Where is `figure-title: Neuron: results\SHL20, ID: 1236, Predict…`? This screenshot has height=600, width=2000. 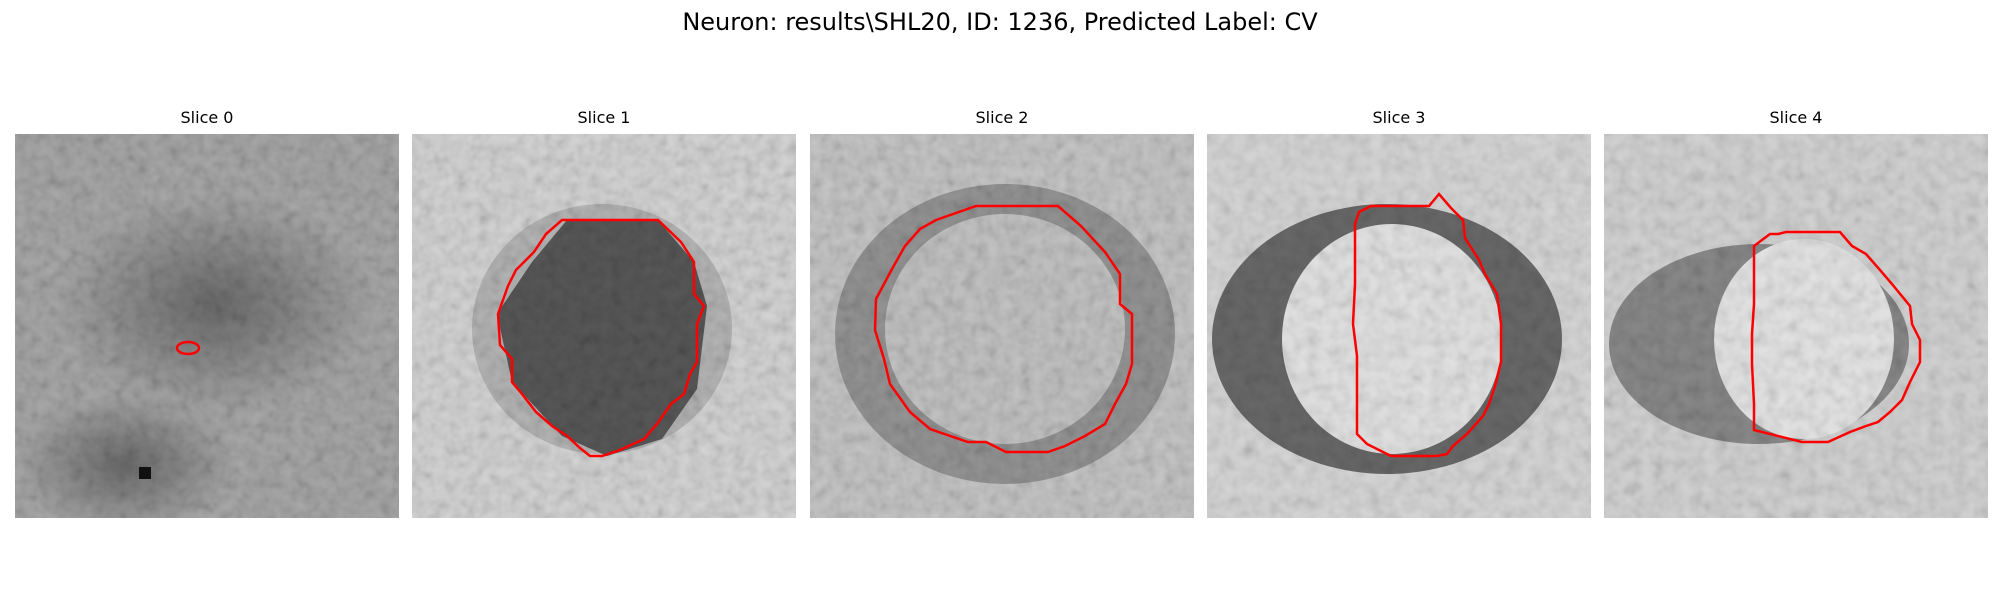
figure-title: Neuron: results\SHL20, ID: 1236, Predict… is located at coordinates (1000, 22).